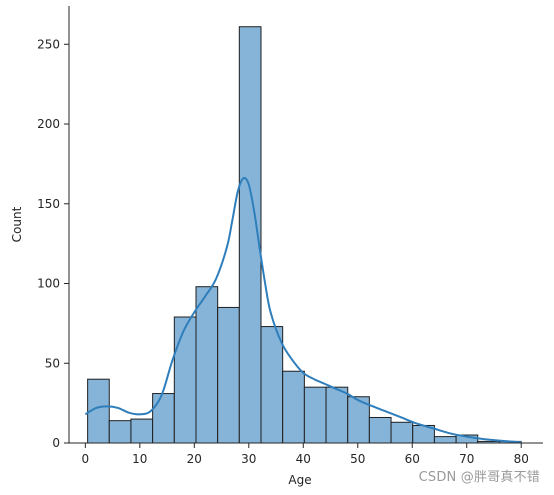 This screenshot has height=495, width=554. I want to click on y-axis-label: Count, so click(17, 224).